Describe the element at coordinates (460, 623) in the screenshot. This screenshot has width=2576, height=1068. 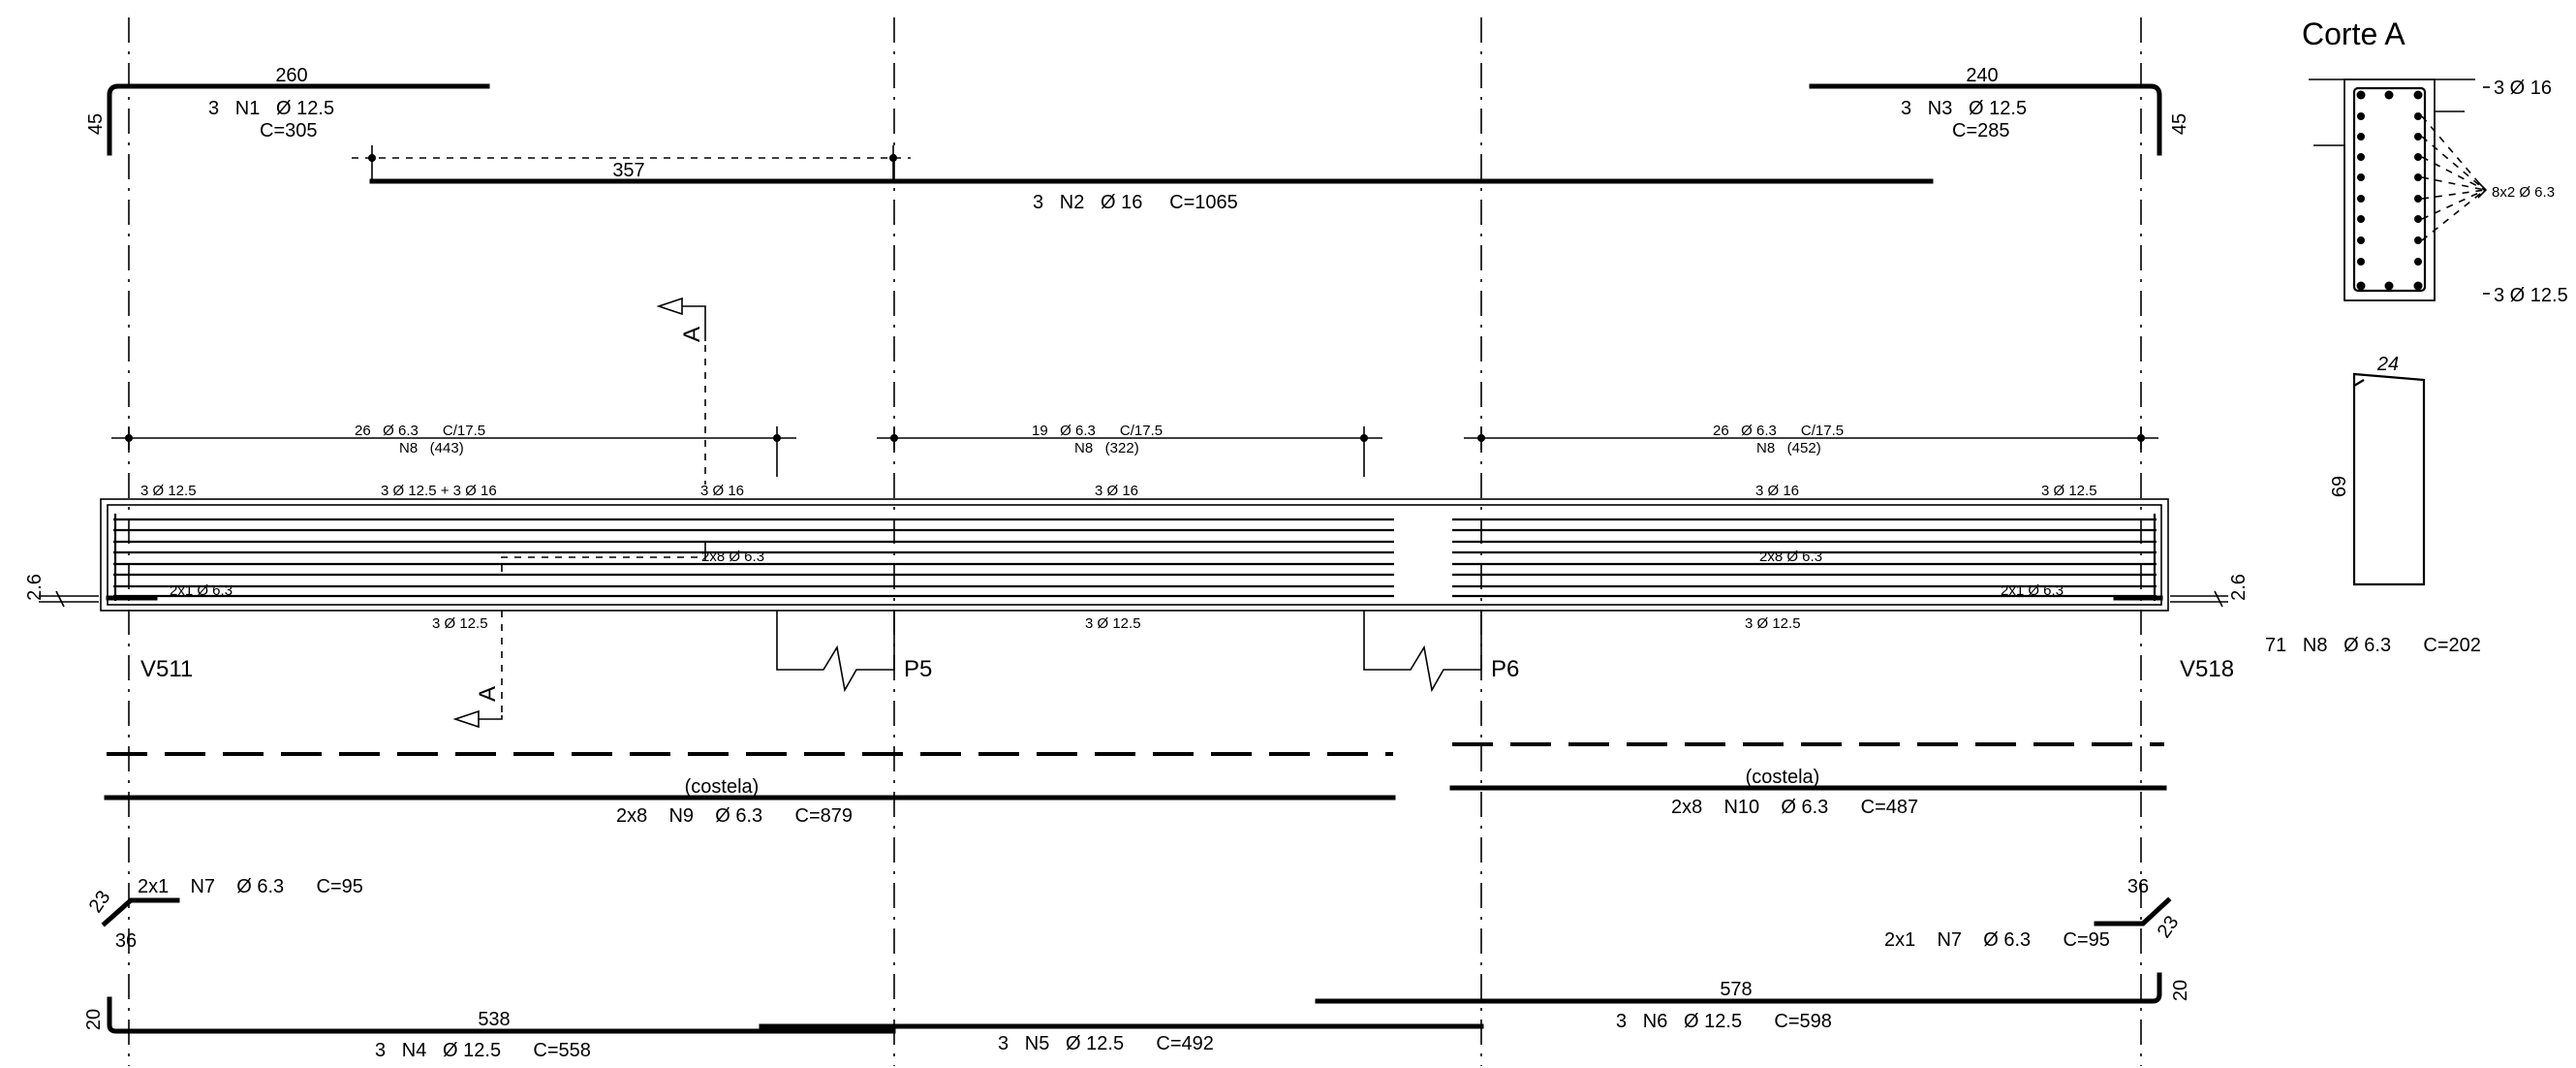
I see `beam-bottom-label-1: 3 Ø 12.5` at that location.